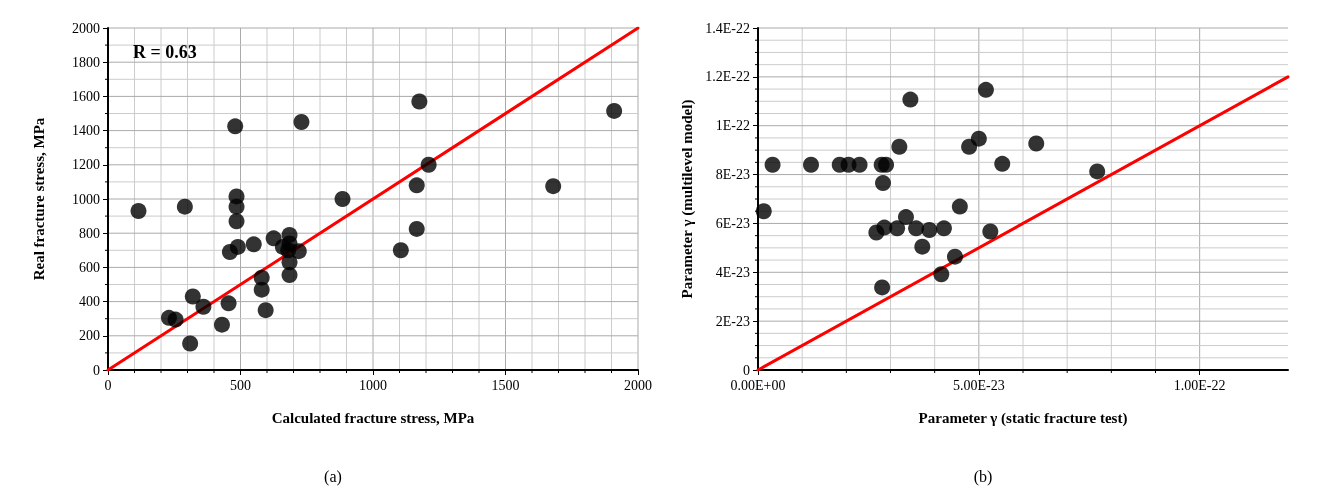 The image size is (1317, 497). I want to click on text: (b), so click(983, 476).